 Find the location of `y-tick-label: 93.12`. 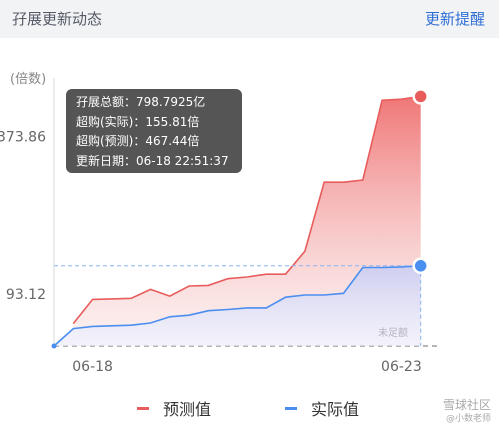

y-tick-label: 93.12 is located at coordinates (26, 295).